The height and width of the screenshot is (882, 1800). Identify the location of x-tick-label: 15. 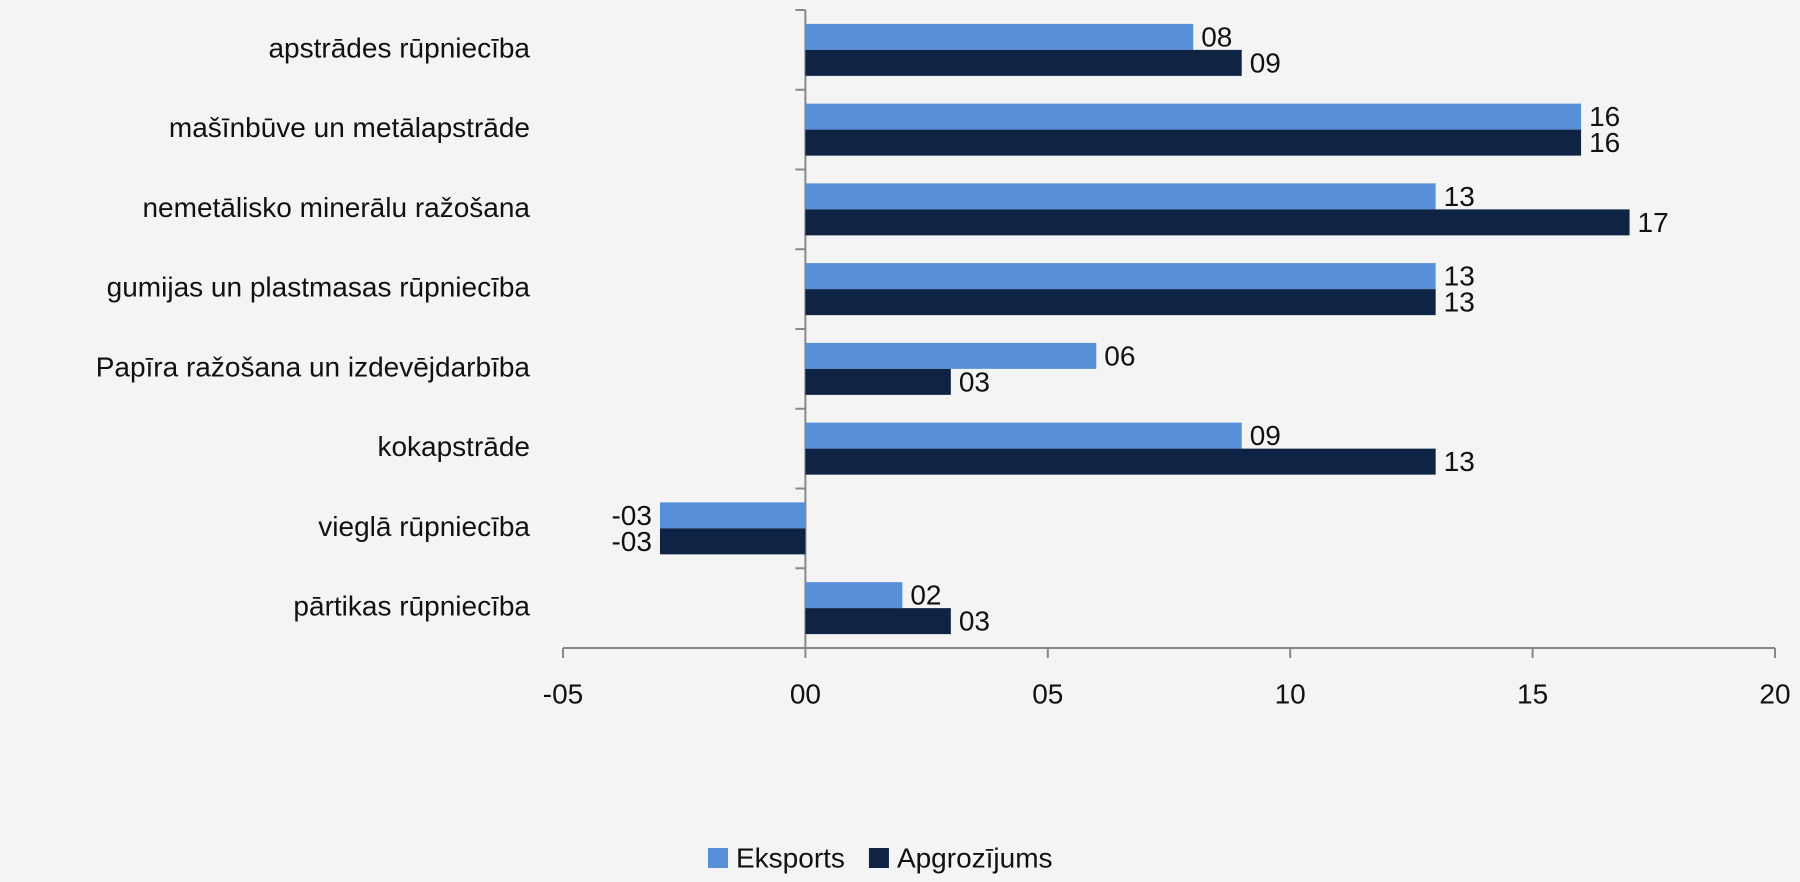
(1532, 693).